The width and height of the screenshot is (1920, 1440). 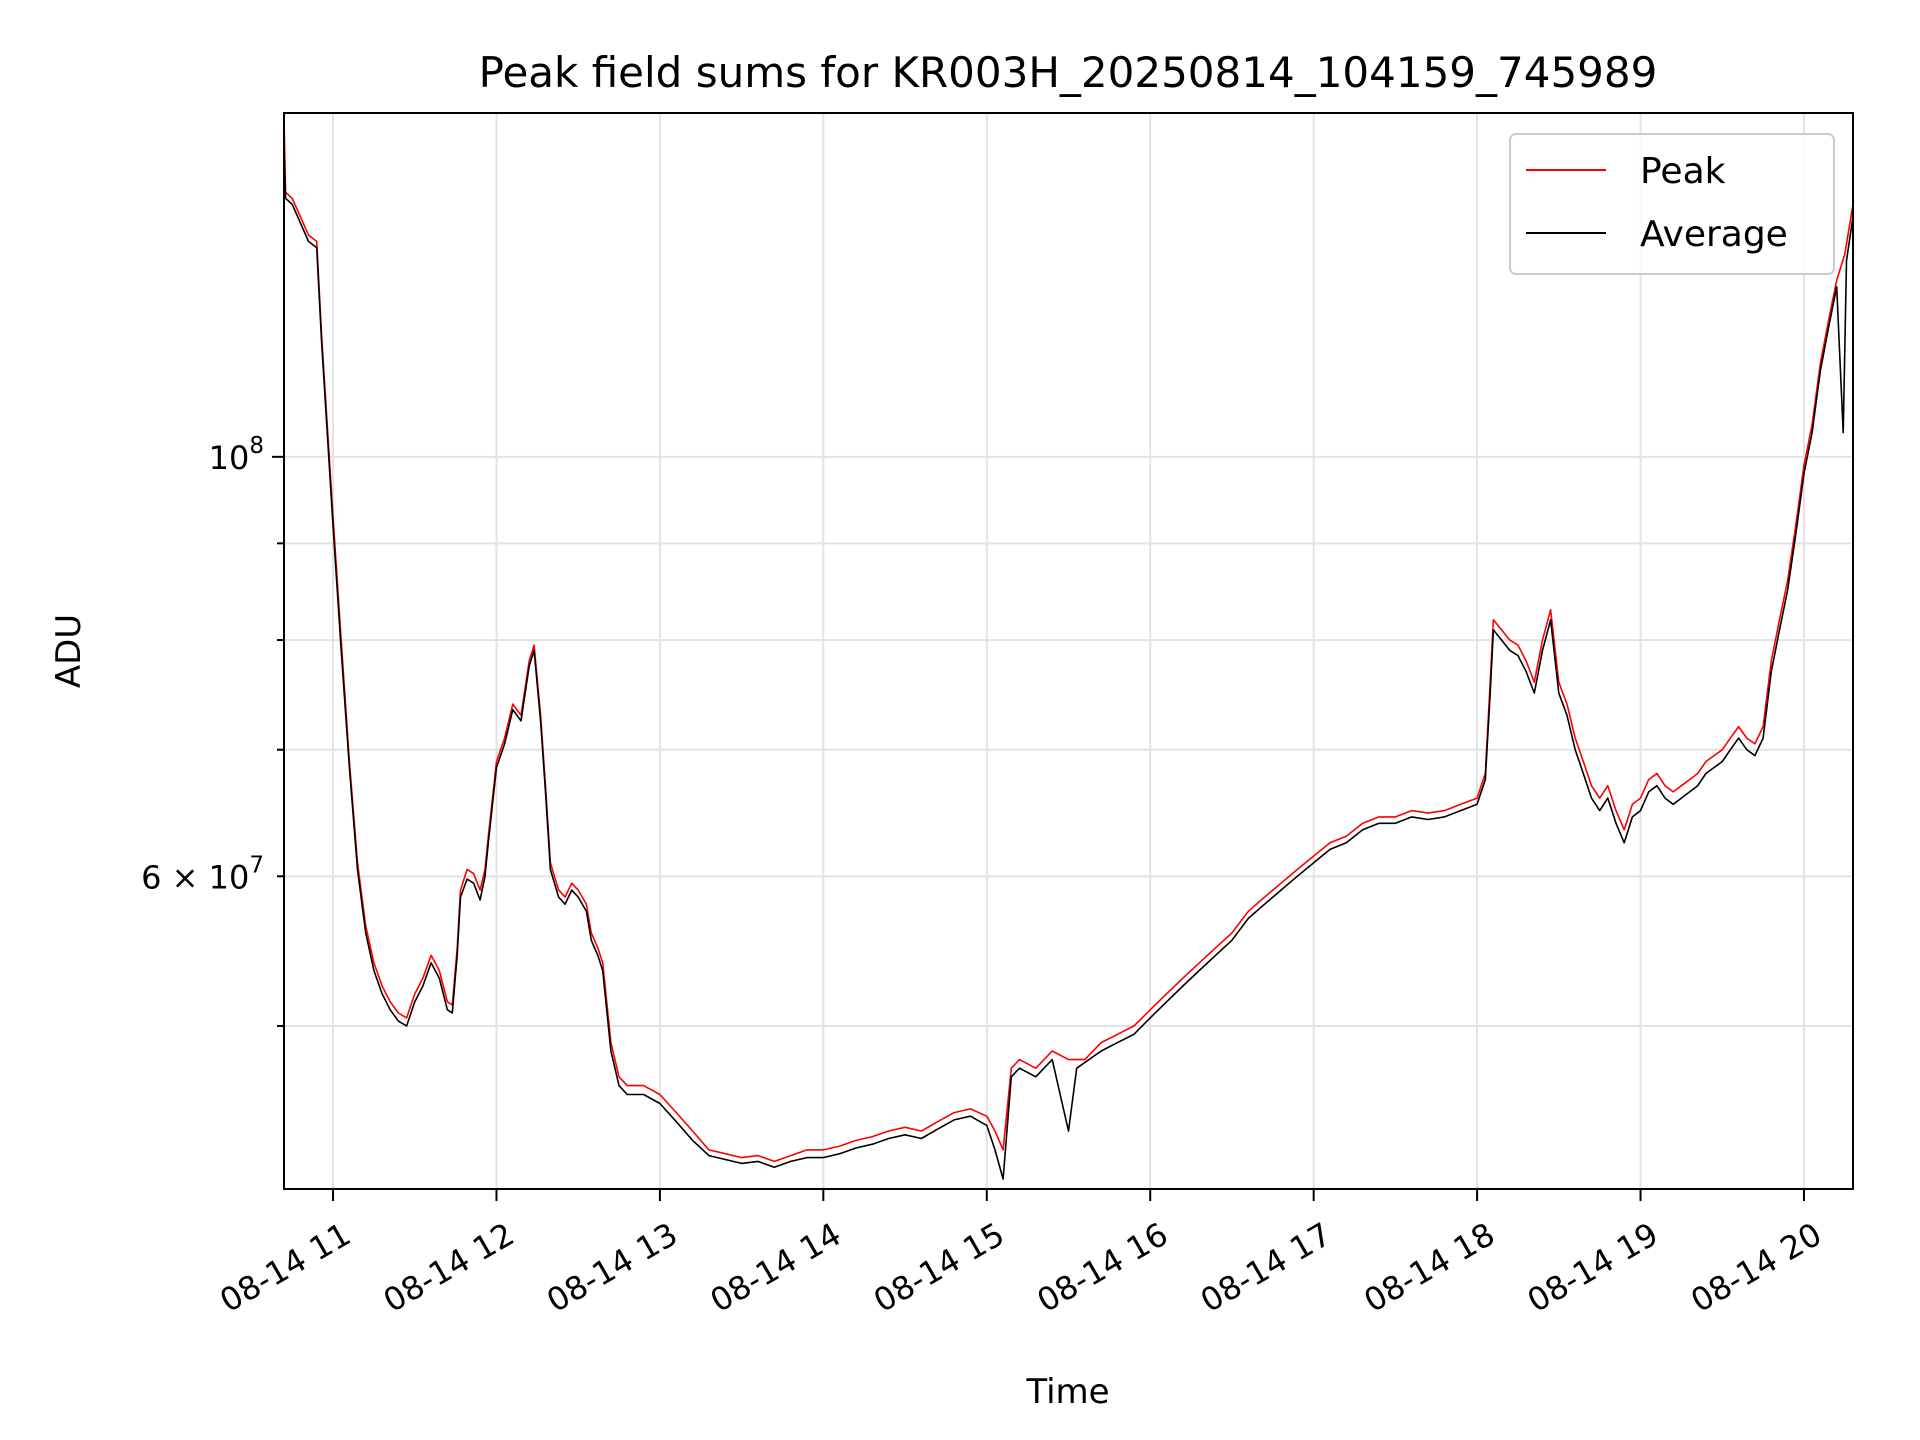 What do you see at coordinates (202, 874) in the screenshot?
I see `y-tick-label: 6 × 107` at bounding box center [202, 874].